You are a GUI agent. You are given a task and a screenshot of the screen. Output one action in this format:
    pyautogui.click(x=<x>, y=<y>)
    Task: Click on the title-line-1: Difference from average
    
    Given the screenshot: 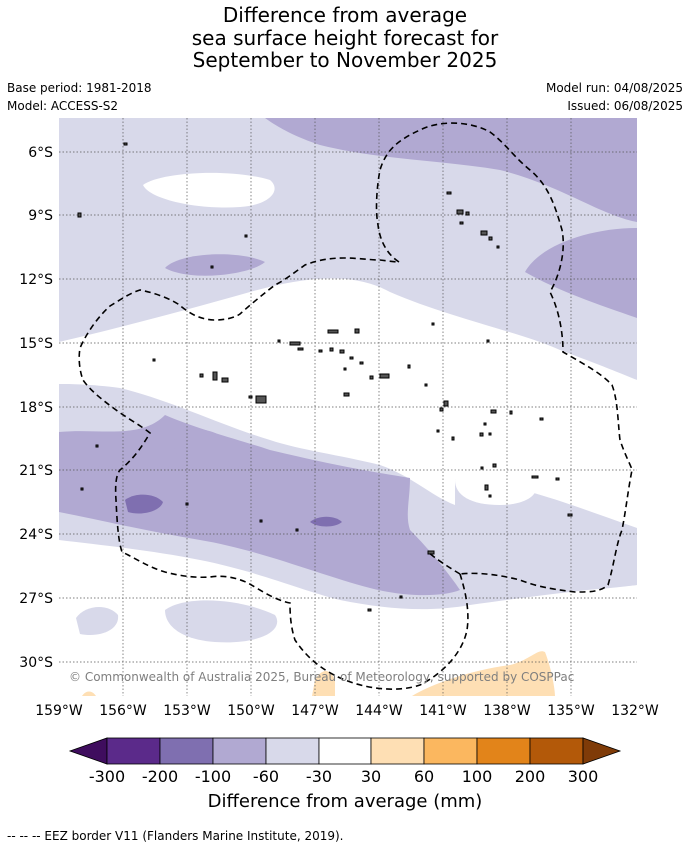 What is the action you would take?
    pyautogui.click(x=345, y=15)
    